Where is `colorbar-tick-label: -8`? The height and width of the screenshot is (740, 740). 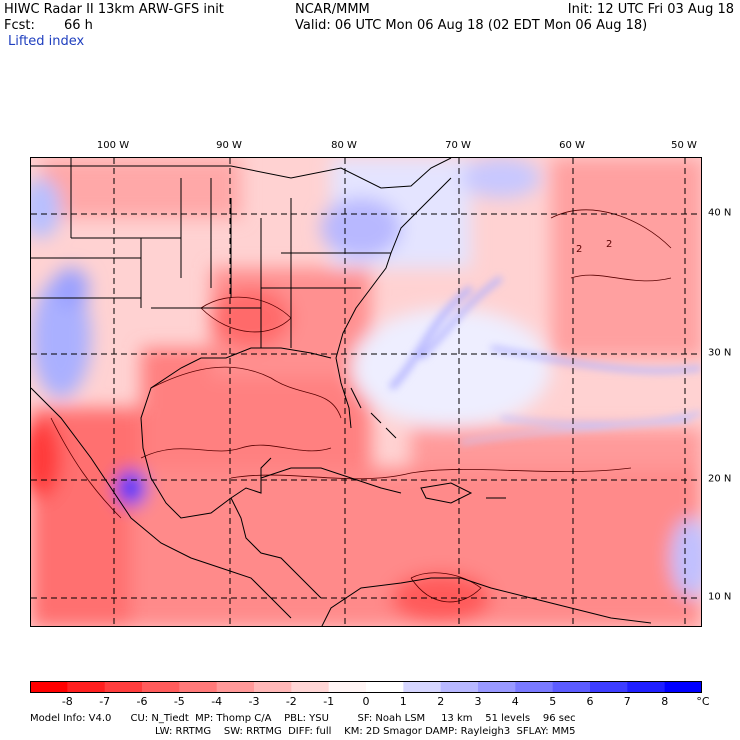 colorbar-tick-label: -8 is located at coordinates (67, 701).